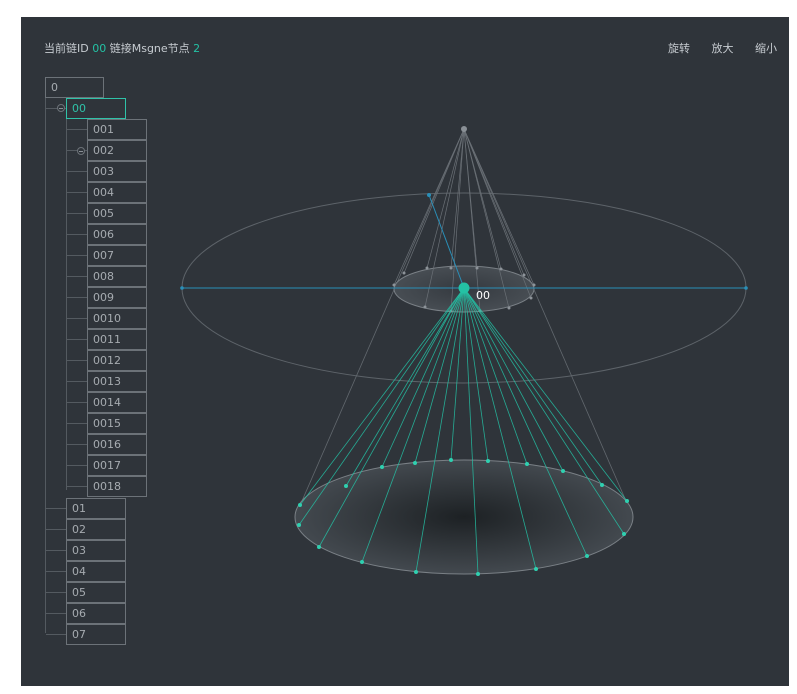  I want to click on zoom-in-button: 放大, so click(722, 48).